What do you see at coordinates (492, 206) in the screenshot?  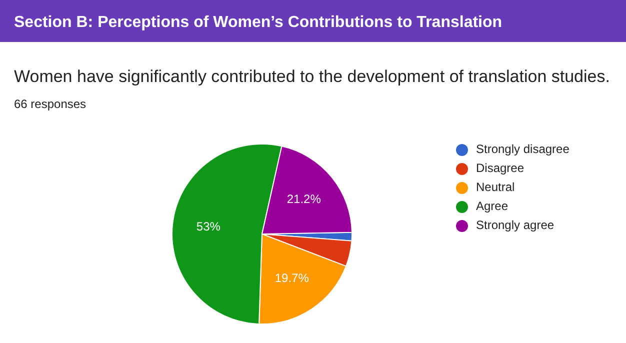 I see `legend-label: Agree` at bounding box center [492, 206].